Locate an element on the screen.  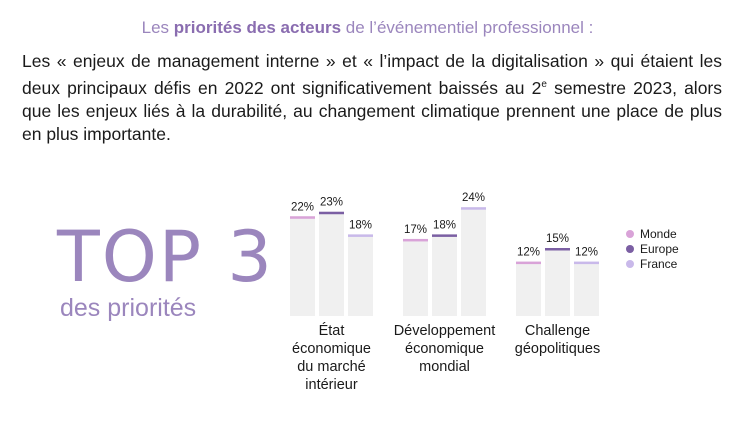
value-label-1-1: 18% is located at coordinates (444, 225).